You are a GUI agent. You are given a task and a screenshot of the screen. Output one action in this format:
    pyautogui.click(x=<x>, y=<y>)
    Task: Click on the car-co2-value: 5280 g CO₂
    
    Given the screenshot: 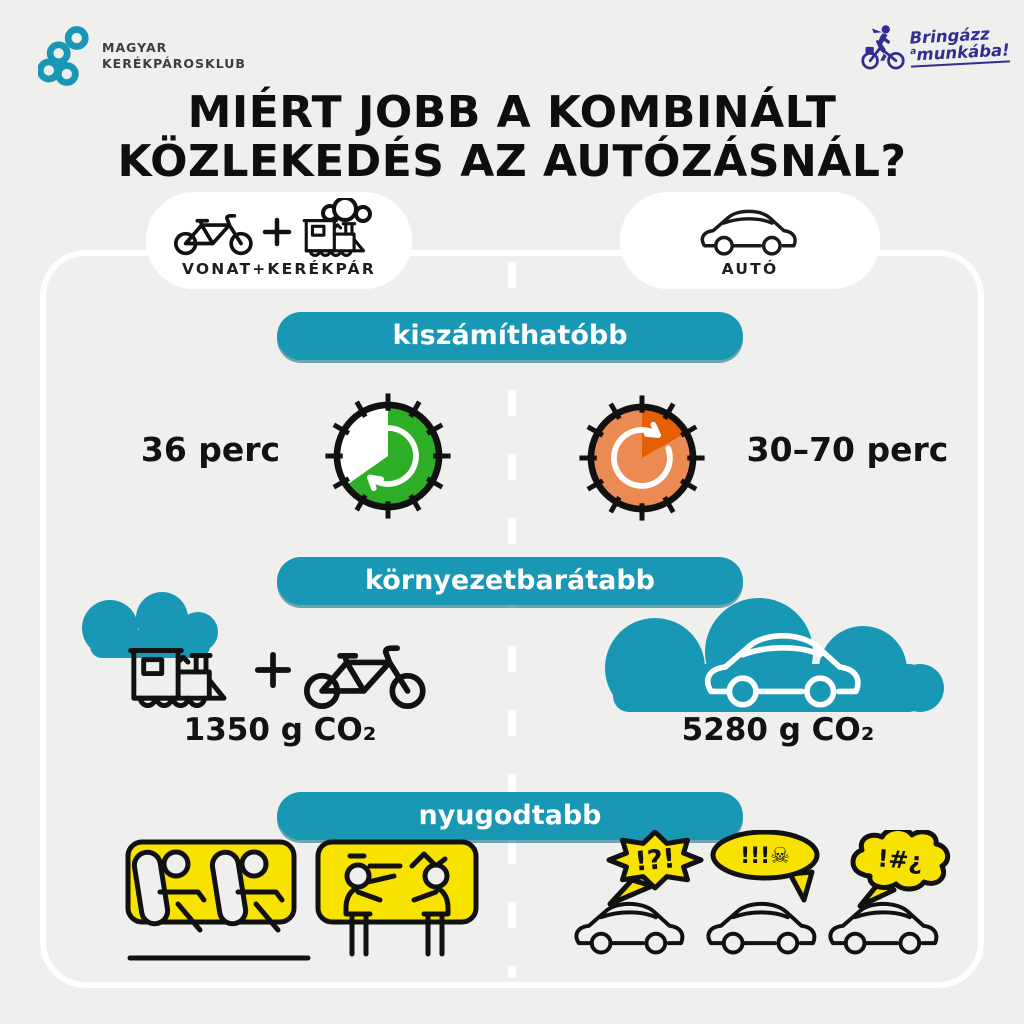 What is the action you would take?
    pyautogui.click(x=778, y=730)
    